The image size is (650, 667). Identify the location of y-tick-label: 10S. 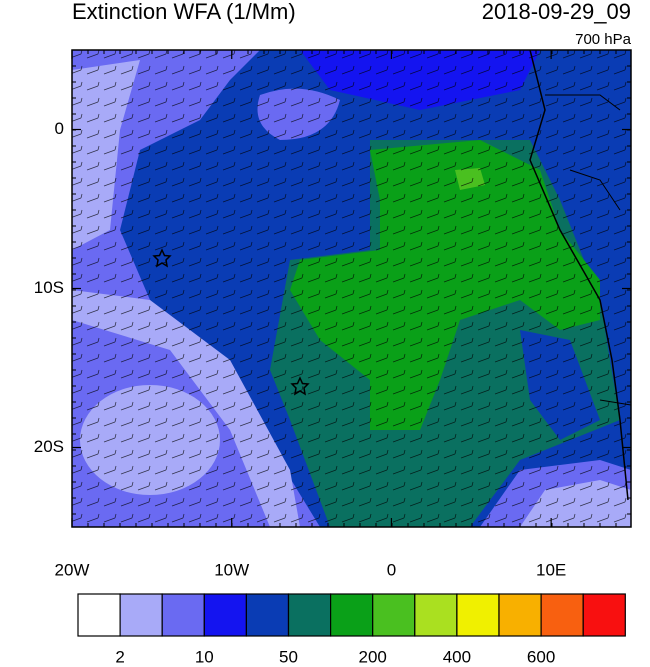
(49, 287).